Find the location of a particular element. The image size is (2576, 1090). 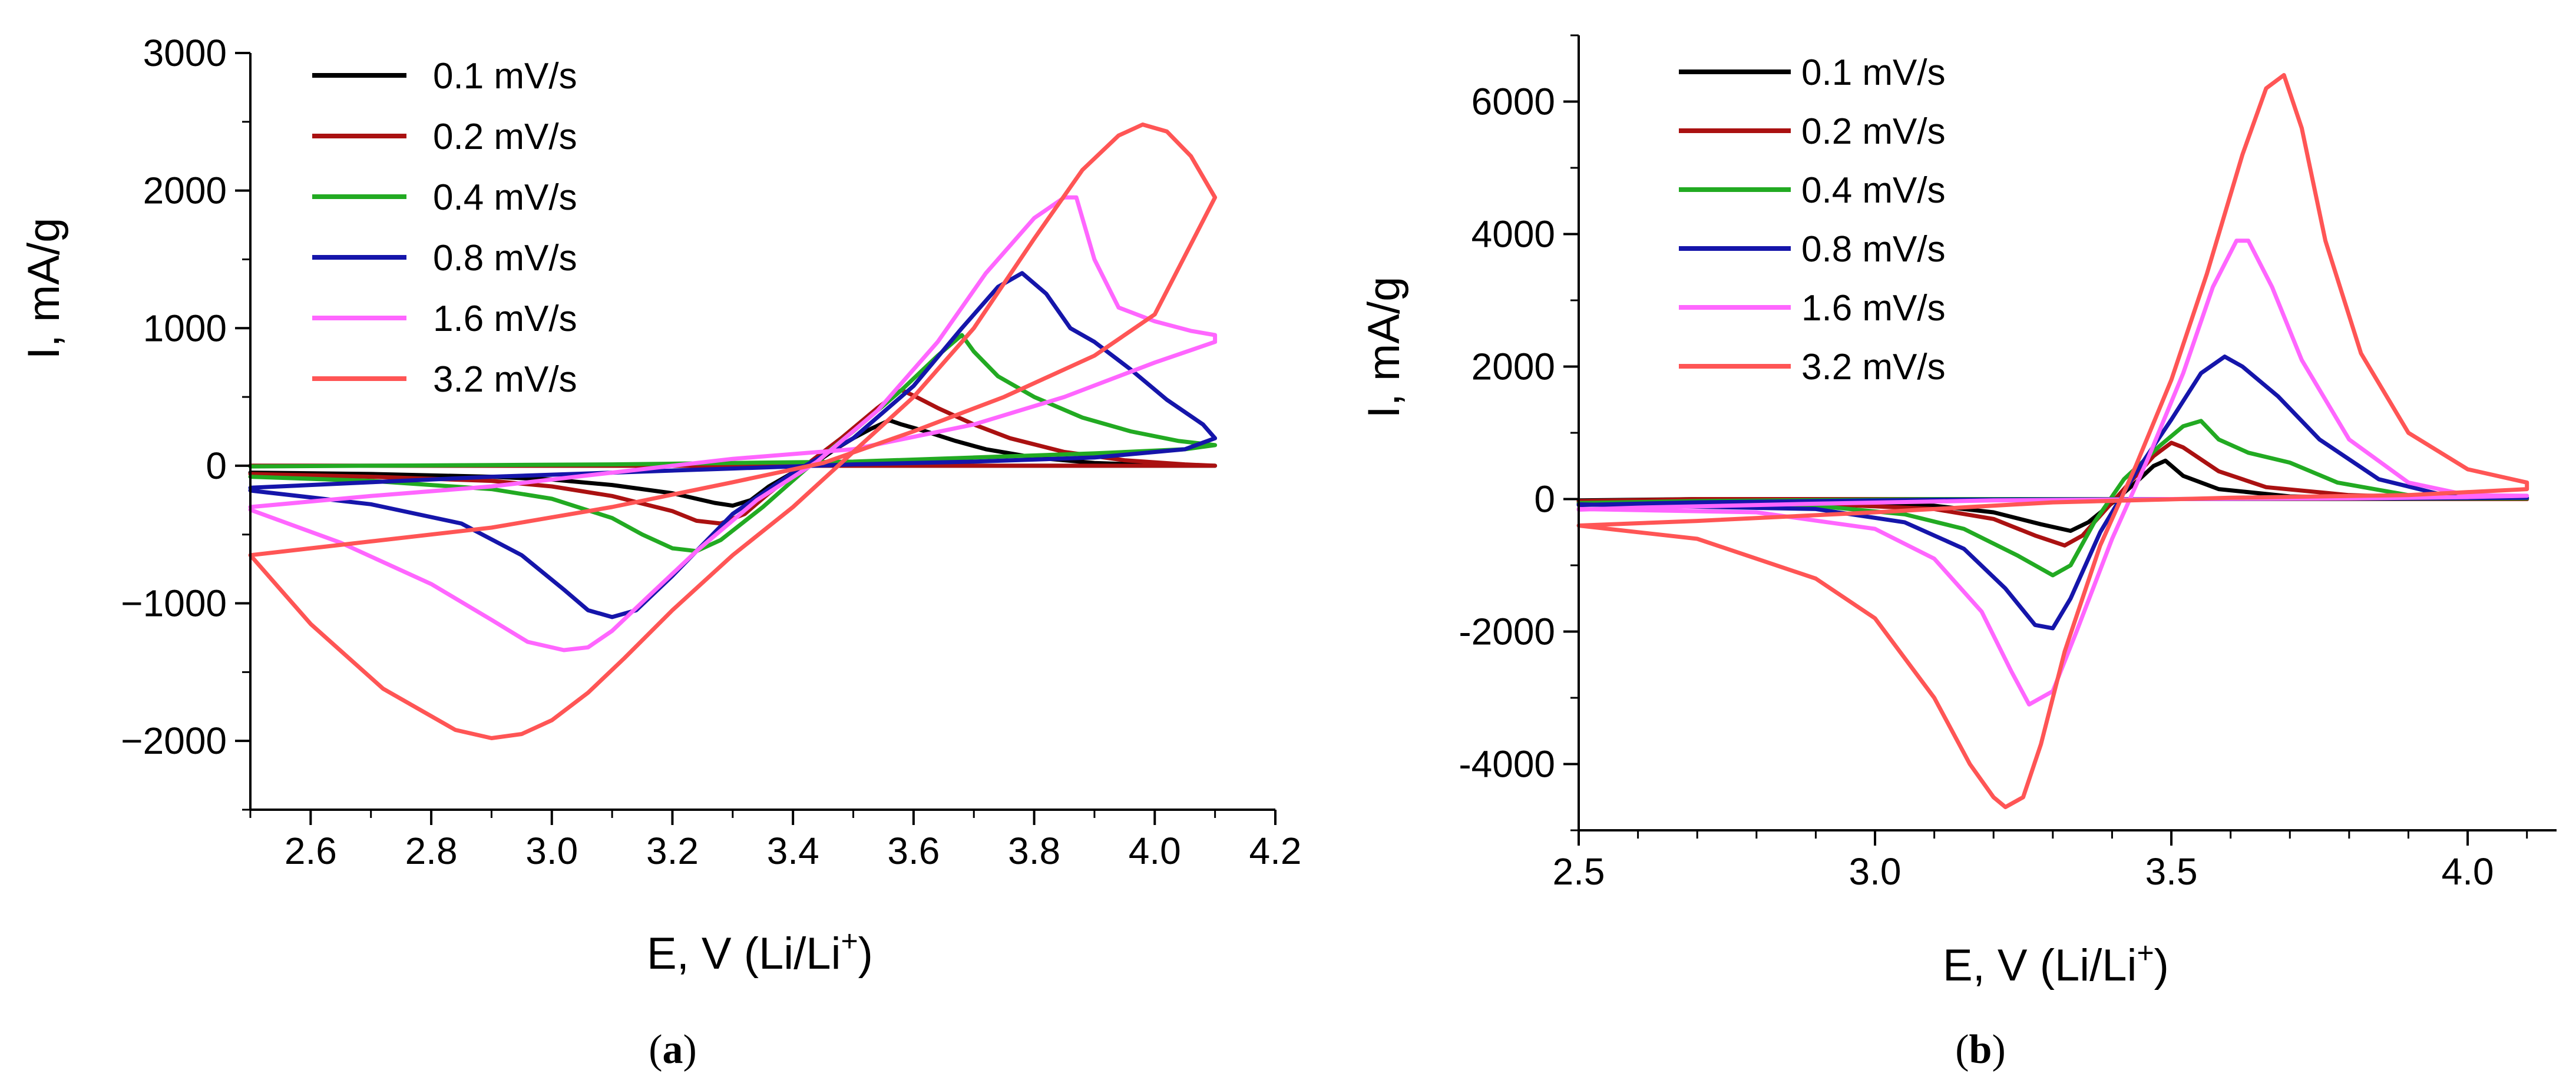

panel-a-y-tick-label: 3000 is located at coordinates (185, 53).